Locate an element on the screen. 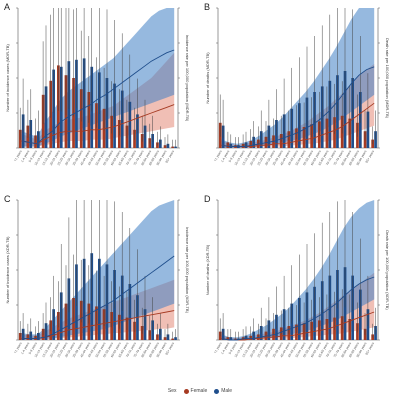 Image resolution: width=400 pixels, height=400 pixels. legend-title: Sex is located at coordinates (172, 391).